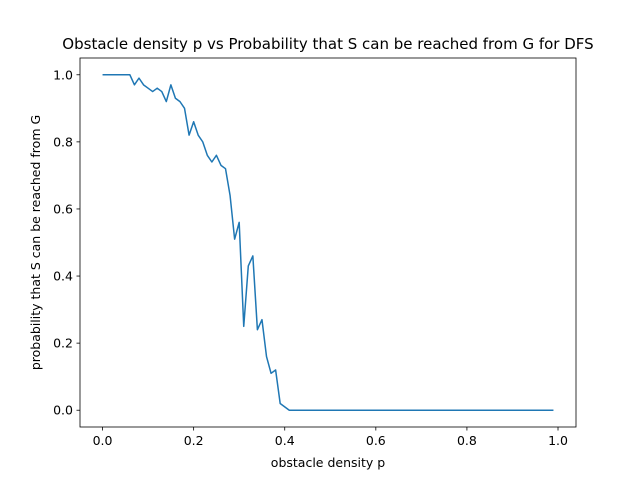 This screenshot has width=640, height=480. I want to click on x-tick-label: 0.8, so click(467, 440).